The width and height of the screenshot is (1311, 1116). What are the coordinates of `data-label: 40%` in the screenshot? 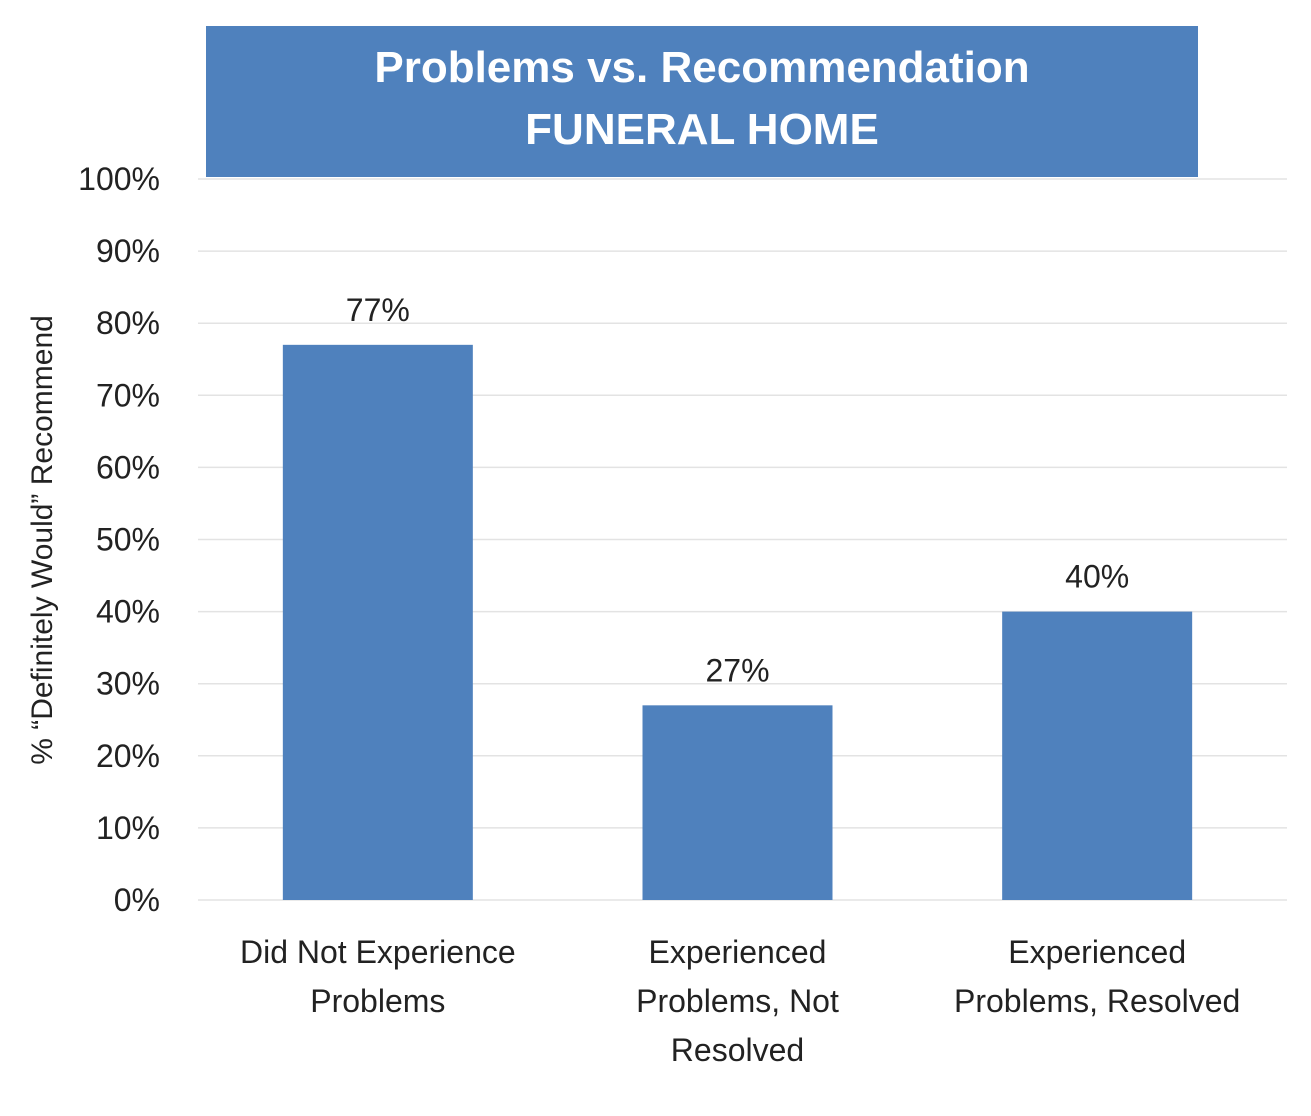 It's located at (1097, 577).